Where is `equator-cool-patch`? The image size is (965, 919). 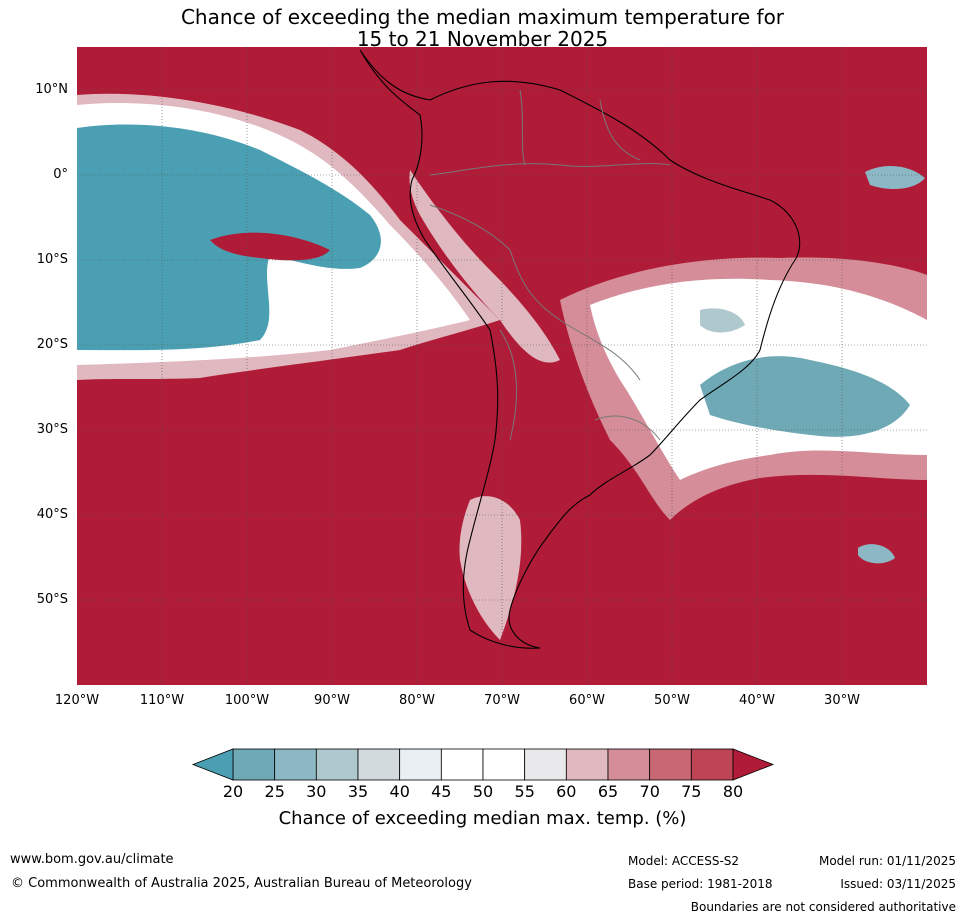 equator-cool-patch is located at coordinates (895, 178).